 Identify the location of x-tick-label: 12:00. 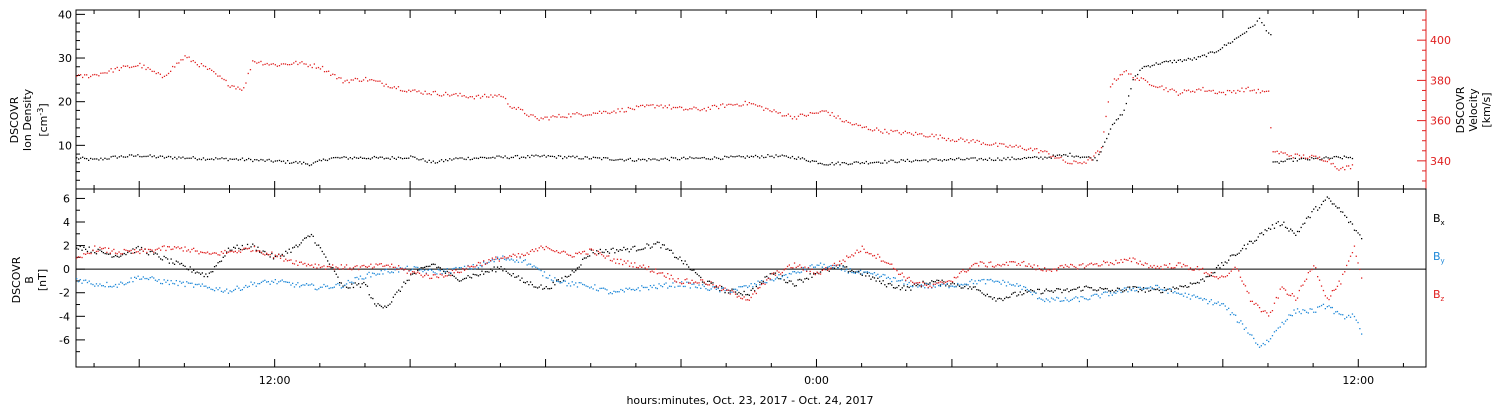
(275, 380).